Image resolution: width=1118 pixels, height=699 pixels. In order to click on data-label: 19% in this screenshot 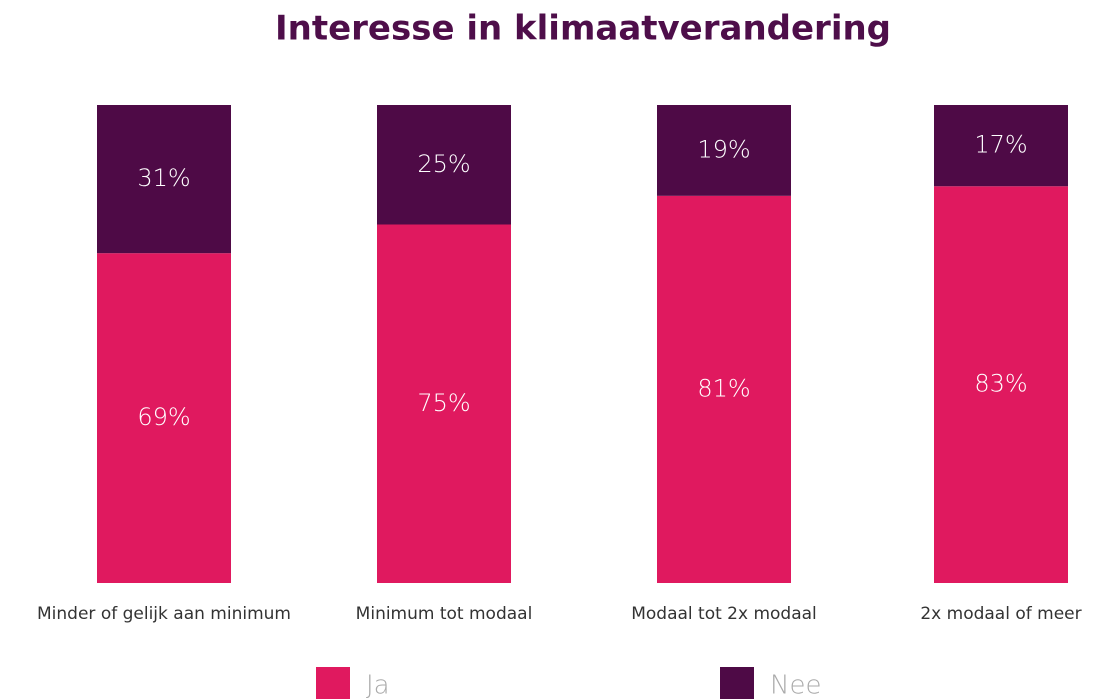, I will do `click(723, 149)`.